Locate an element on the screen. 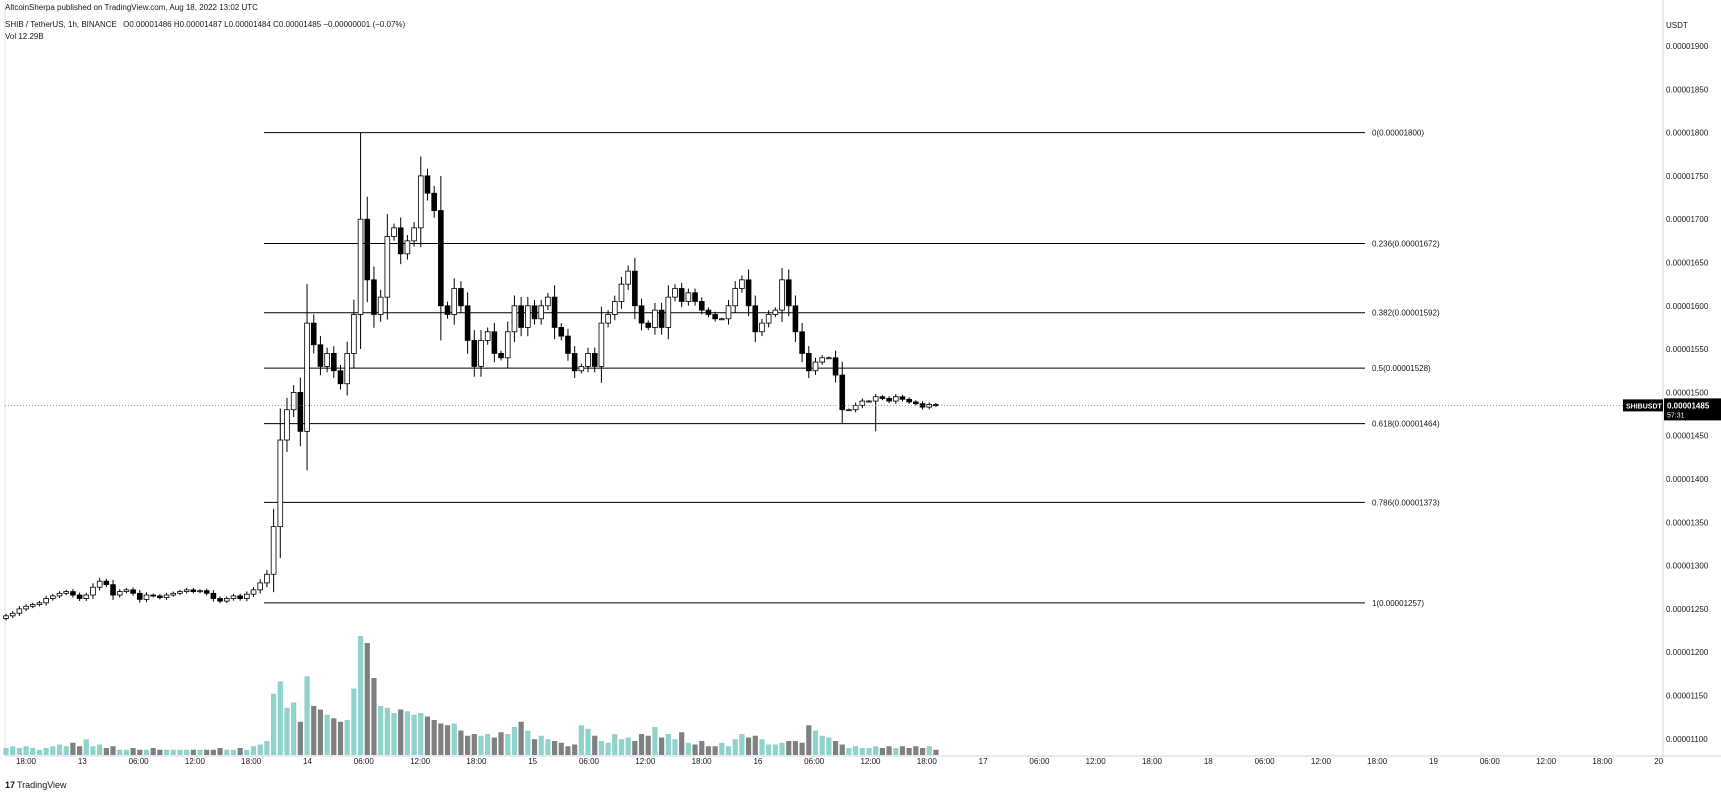  fib-level-label: 0.382(0.00001592) is located at coordinates (1406, 313).